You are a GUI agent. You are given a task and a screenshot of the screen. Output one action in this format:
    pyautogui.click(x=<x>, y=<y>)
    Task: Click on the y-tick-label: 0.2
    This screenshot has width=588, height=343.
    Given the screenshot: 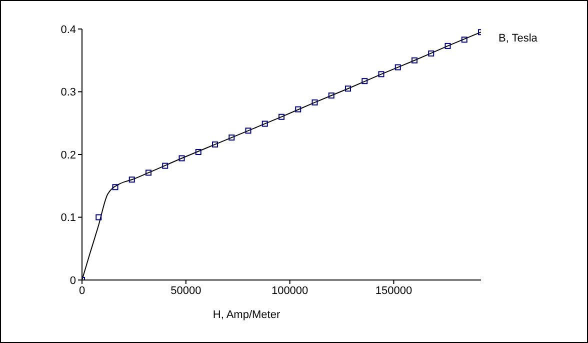 What is the action you would take?
    pyautogui.click(x=68, y=155)
    